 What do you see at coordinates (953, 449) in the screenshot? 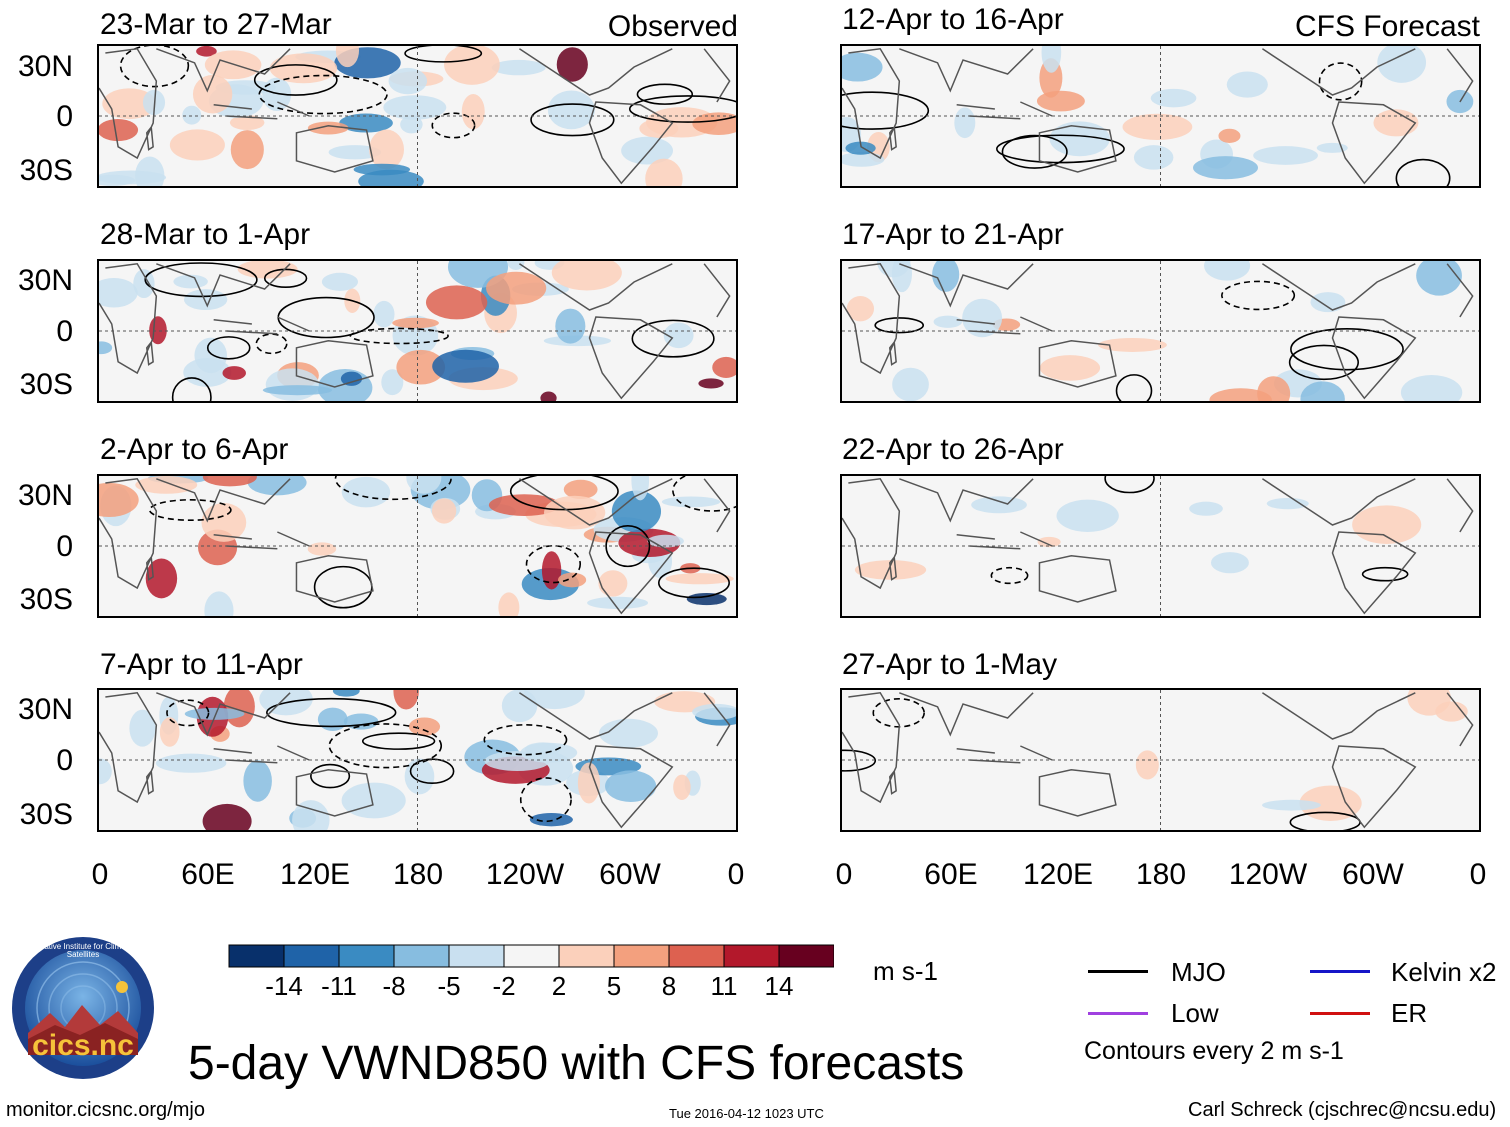
I see `panel-title: 22-Apr to 26-Apr` at bounding box center [953, 449].